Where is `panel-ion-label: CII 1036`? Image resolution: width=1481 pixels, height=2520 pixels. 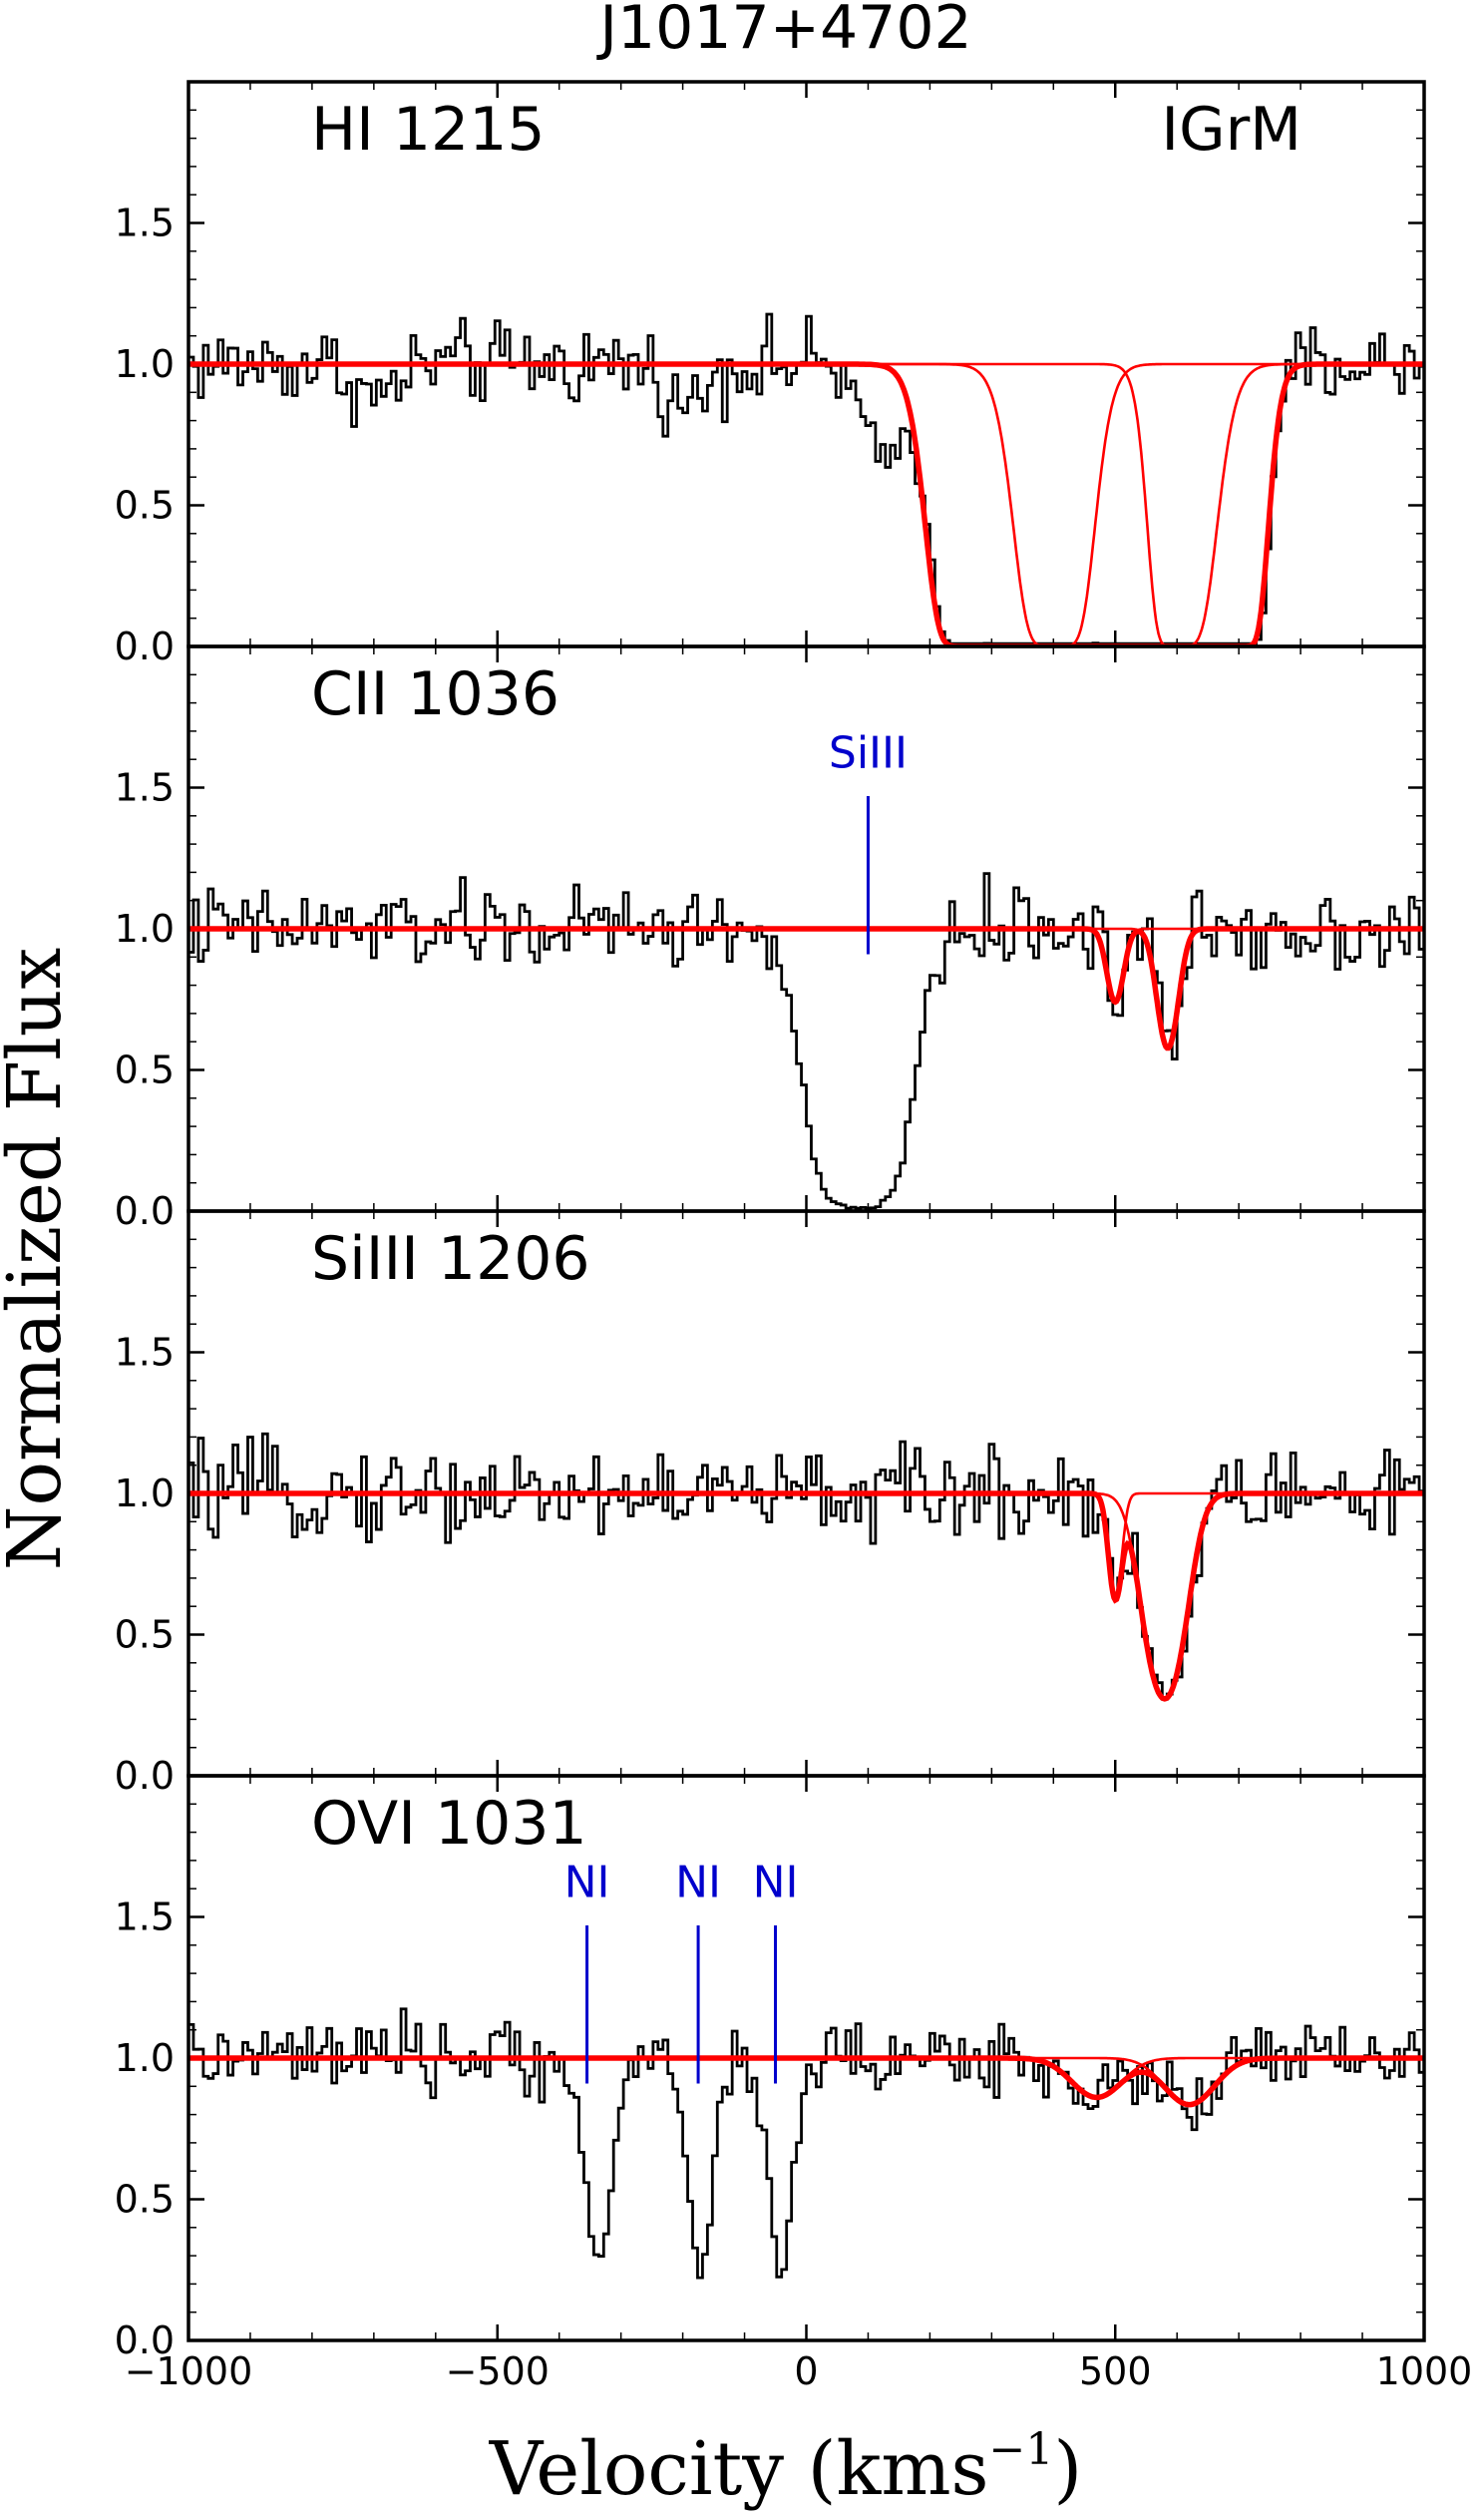
panel-ion-label: CII 1036 is located at coordinates (435, 694).